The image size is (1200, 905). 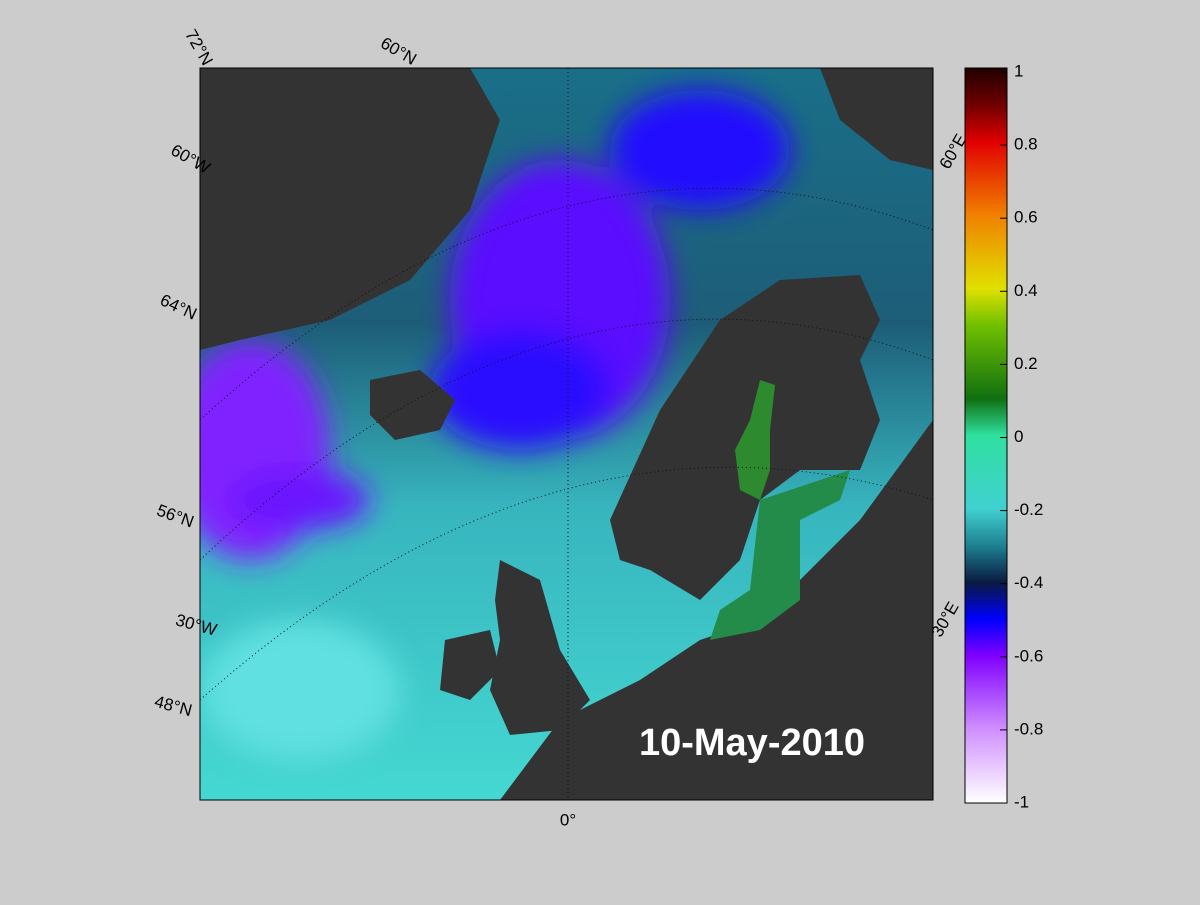 I want to click on lon-label: 0°, so click(x=568, y=819).